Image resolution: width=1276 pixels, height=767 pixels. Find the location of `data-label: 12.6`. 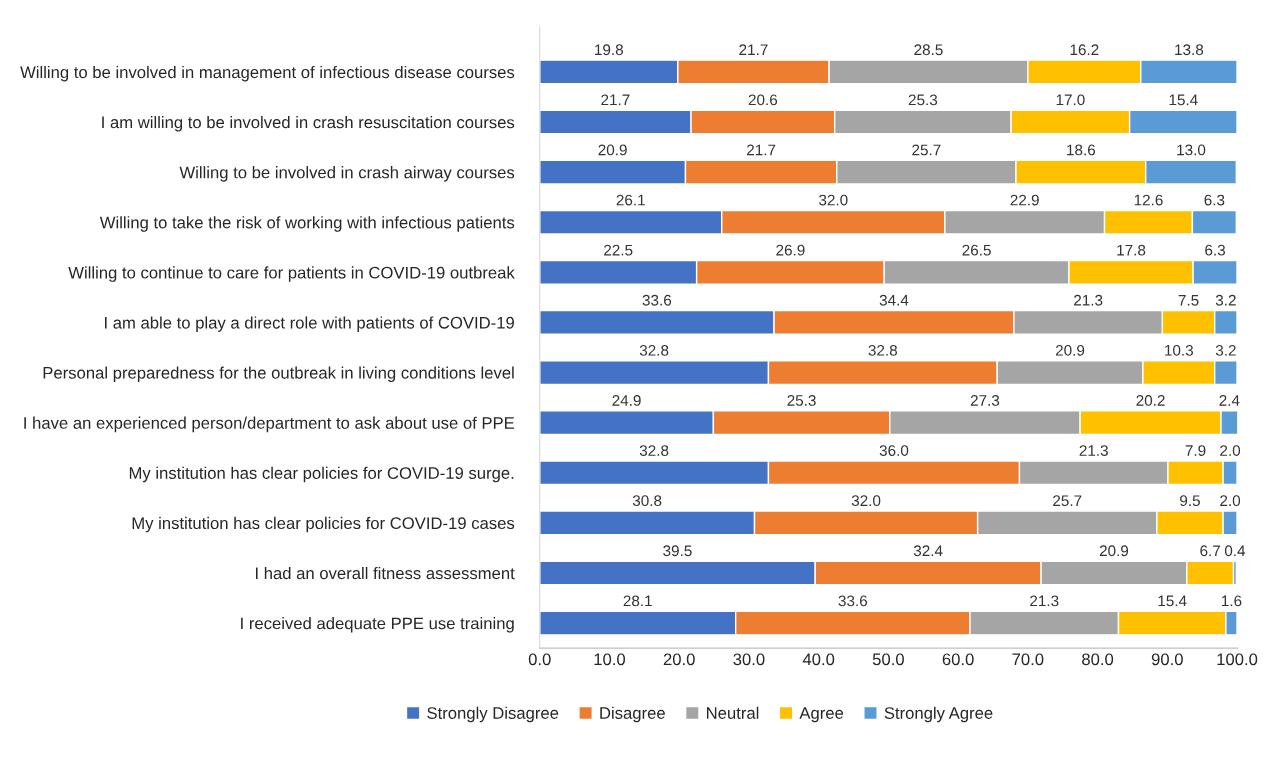

data-label: 12.6 is located at coordinates (1148, 200).